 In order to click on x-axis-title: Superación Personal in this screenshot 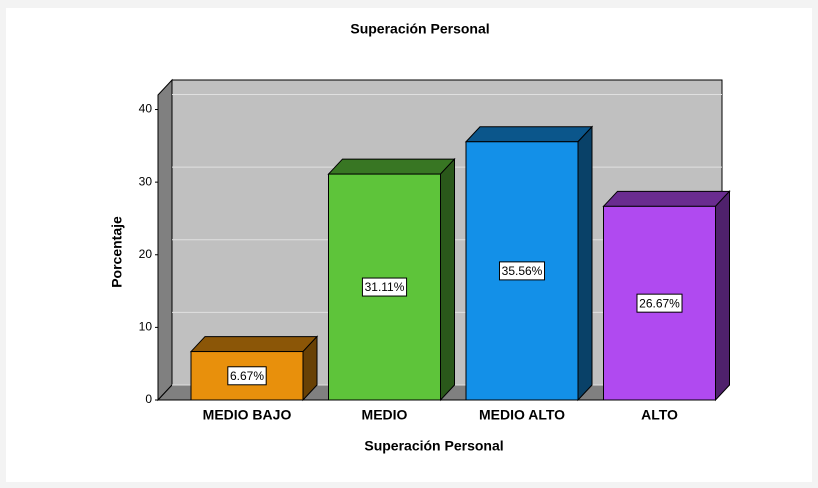, I will do `click(433, 446)`.